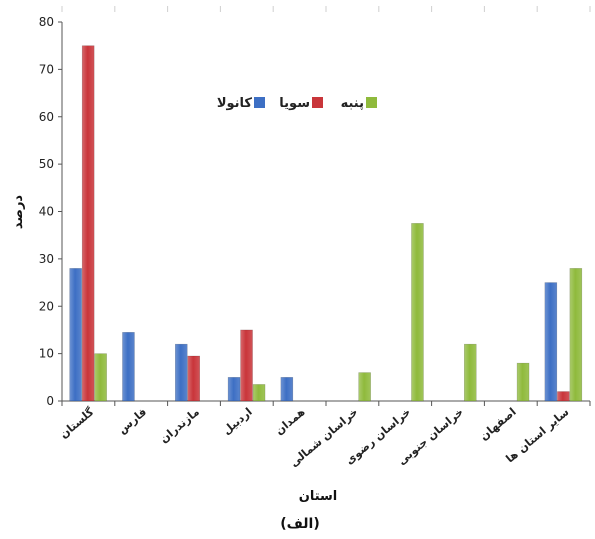 Image resolution: width=595 pixels, height=539 pixels. Describe the element at coordinates (46, 259) in the screenshot. I see `y-tick-label: 30` at that location.